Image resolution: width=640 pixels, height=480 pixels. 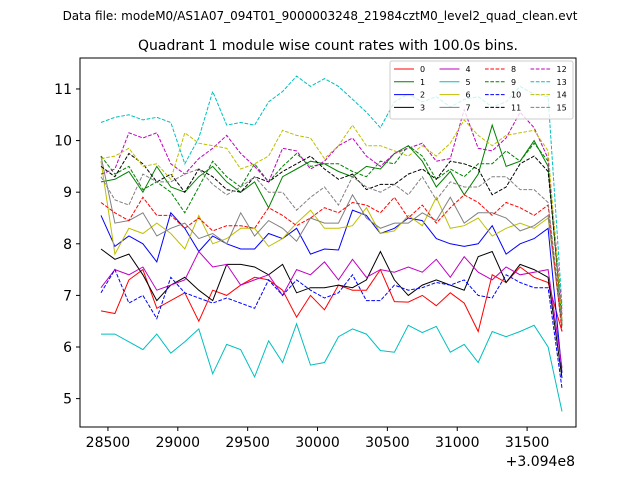 What do you see at coordinates (562, 82) in the screenshot?
I see `legend-label-13: 13` at bounding box center [562, 82].